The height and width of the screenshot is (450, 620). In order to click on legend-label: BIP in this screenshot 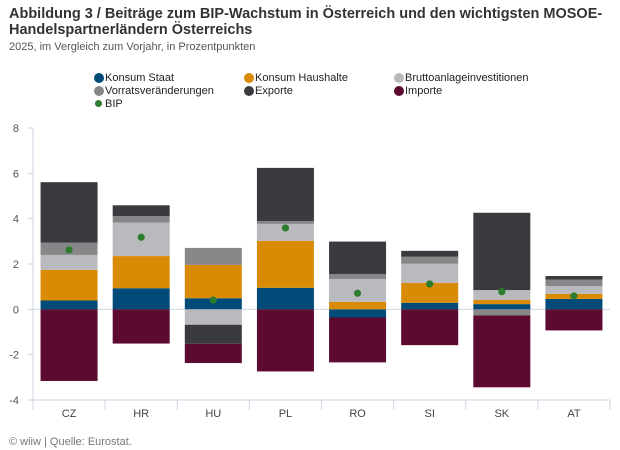, I will do `click(114, 103)`.